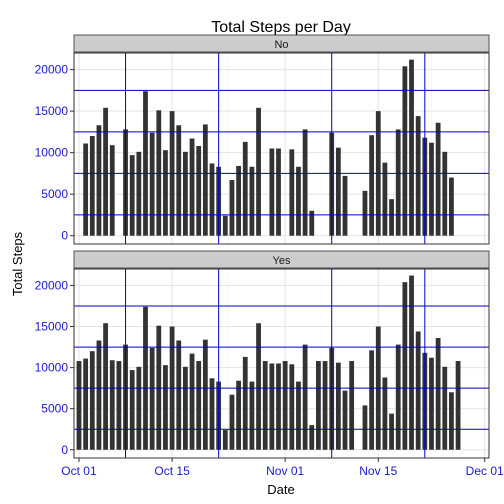  Describe the element at coordinates (281, 27) in the screenshot. I see `chart-title: Total Steps per Day` at that location.